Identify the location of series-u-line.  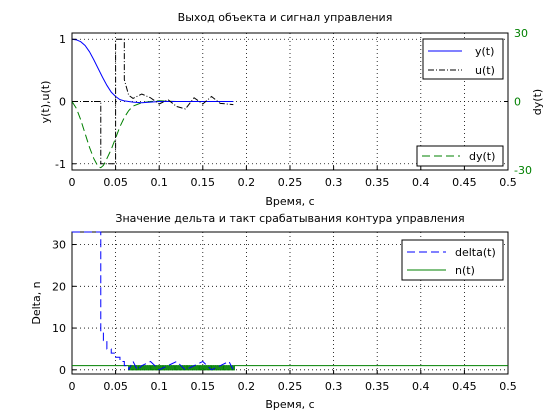
(153, 101).